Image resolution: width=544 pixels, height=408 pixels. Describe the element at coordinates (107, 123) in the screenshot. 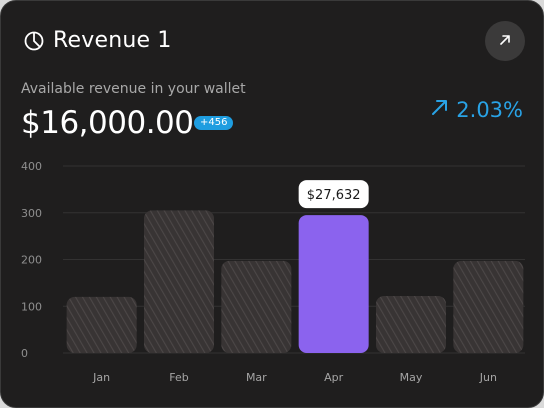

I see `revenue-amount: $16,000.00` at that location.